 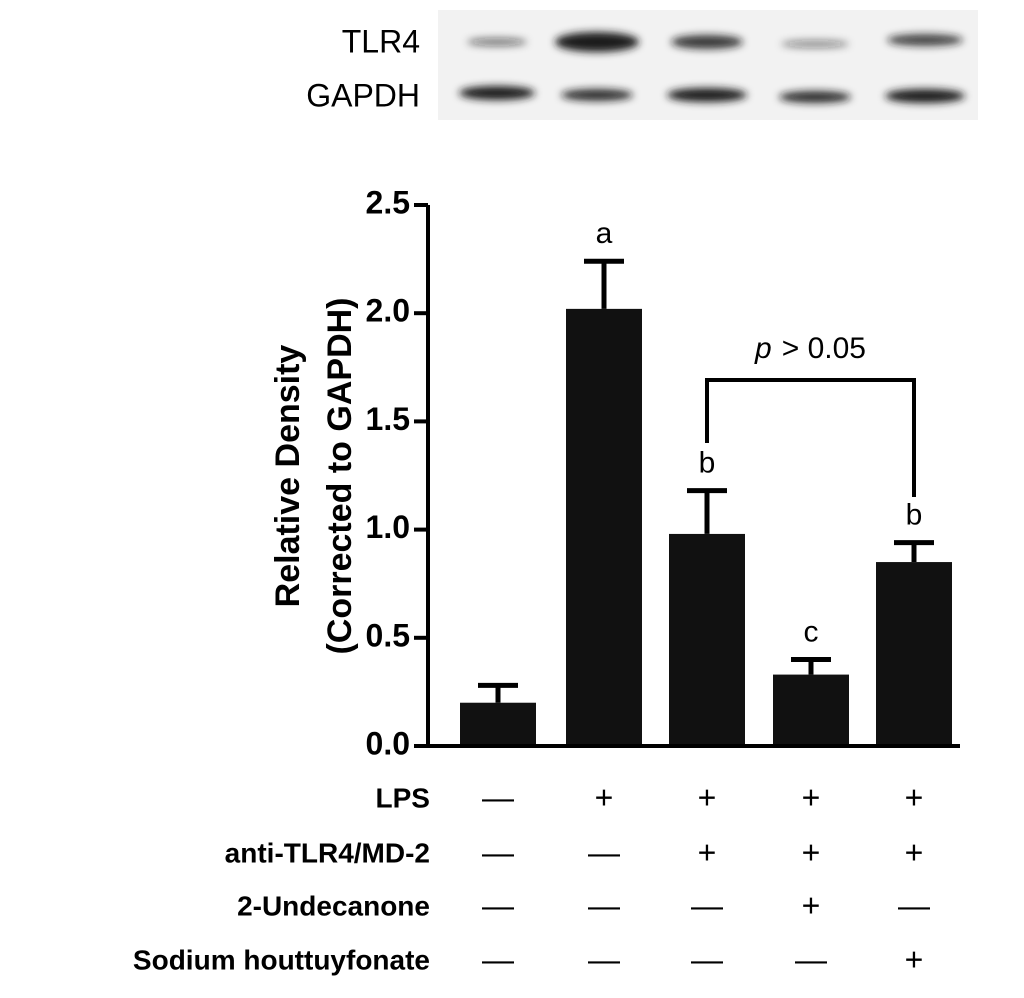 What do you see at coordinates (363, 95) in the screenshot?
I see `blot-label: GAPDH` at bounding box center [363, 95].